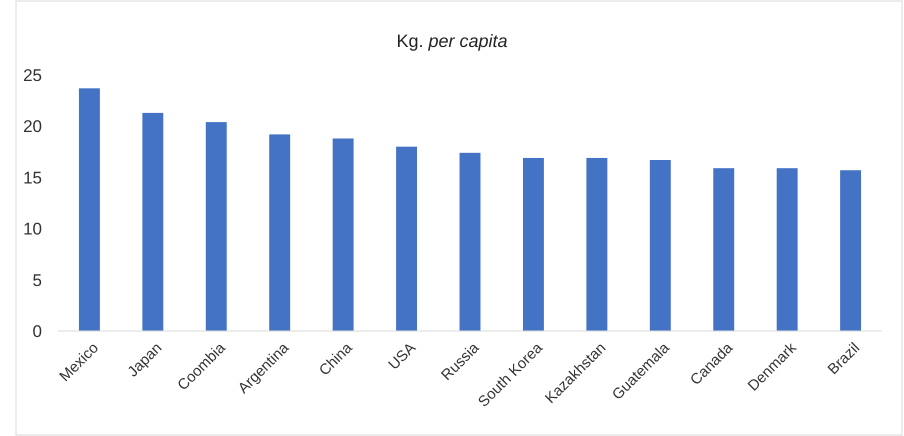  Describe the element at coordinates (32, 126) in the screenshot. I see `y-tick-label: 20` at that location.